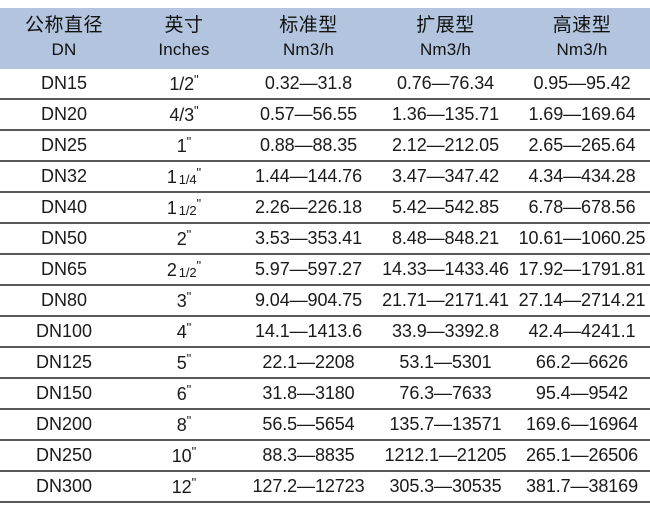 The image size is (650, 510). I want to click on cell-standard-type: 0.88—88.35, so click(308, 145).